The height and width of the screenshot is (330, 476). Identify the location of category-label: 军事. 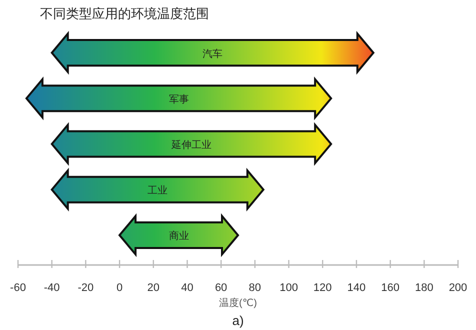
(178, 100).